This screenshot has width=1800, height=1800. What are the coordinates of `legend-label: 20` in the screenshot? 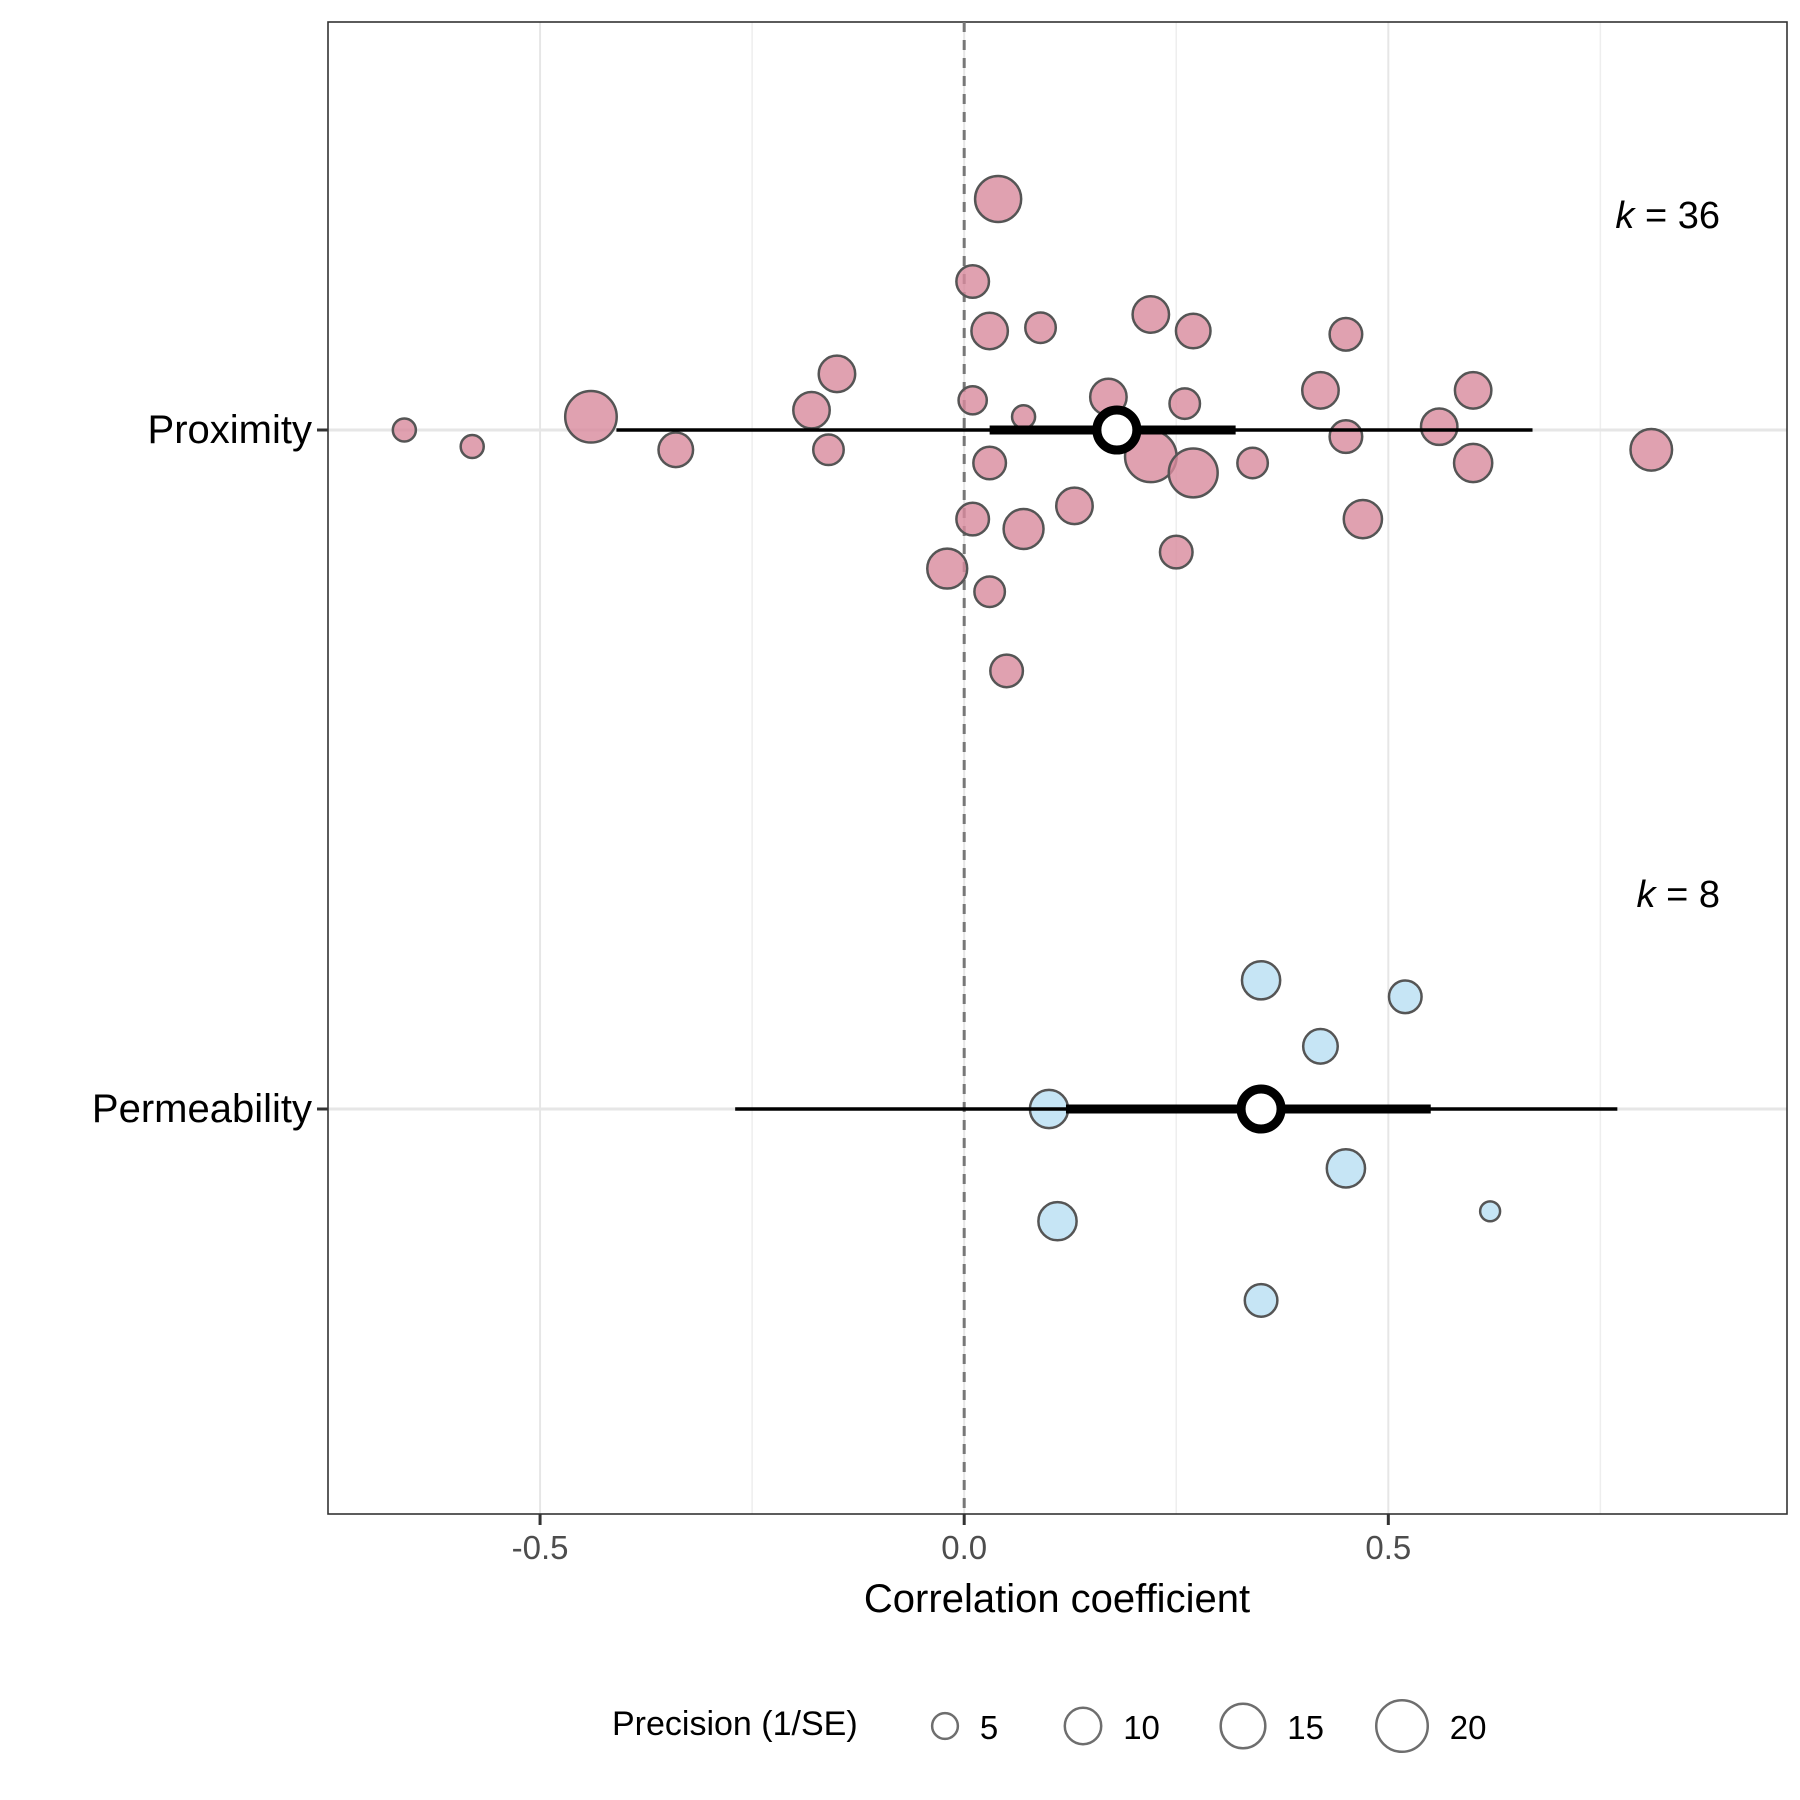 It's located at (1468, 1727).